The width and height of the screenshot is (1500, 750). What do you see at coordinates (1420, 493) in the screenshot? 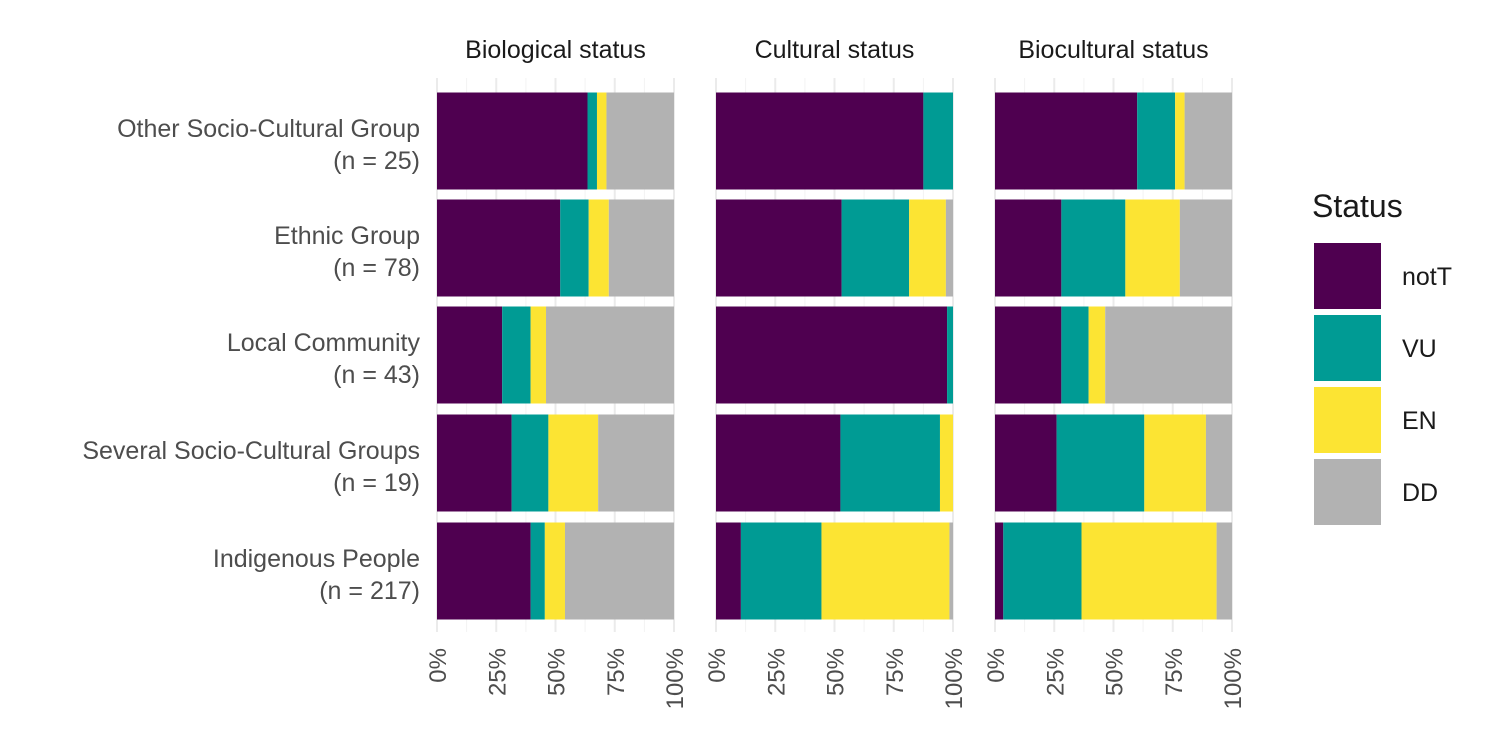
I see `legend-label: DD` at bounding box center [1420, 493].